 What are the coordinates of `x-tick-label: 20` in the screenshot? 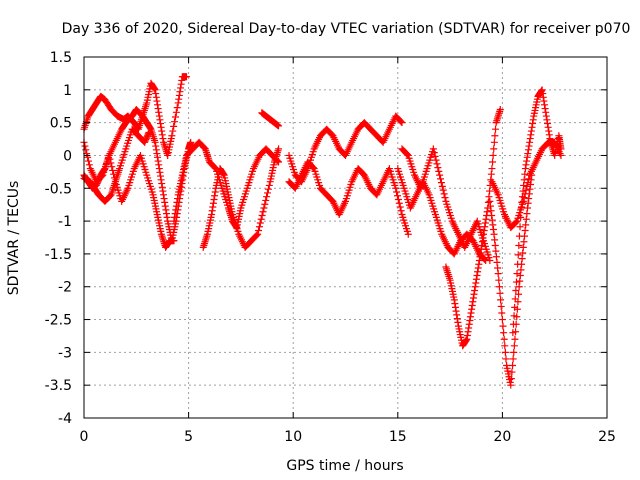 It's located at (502, 437).